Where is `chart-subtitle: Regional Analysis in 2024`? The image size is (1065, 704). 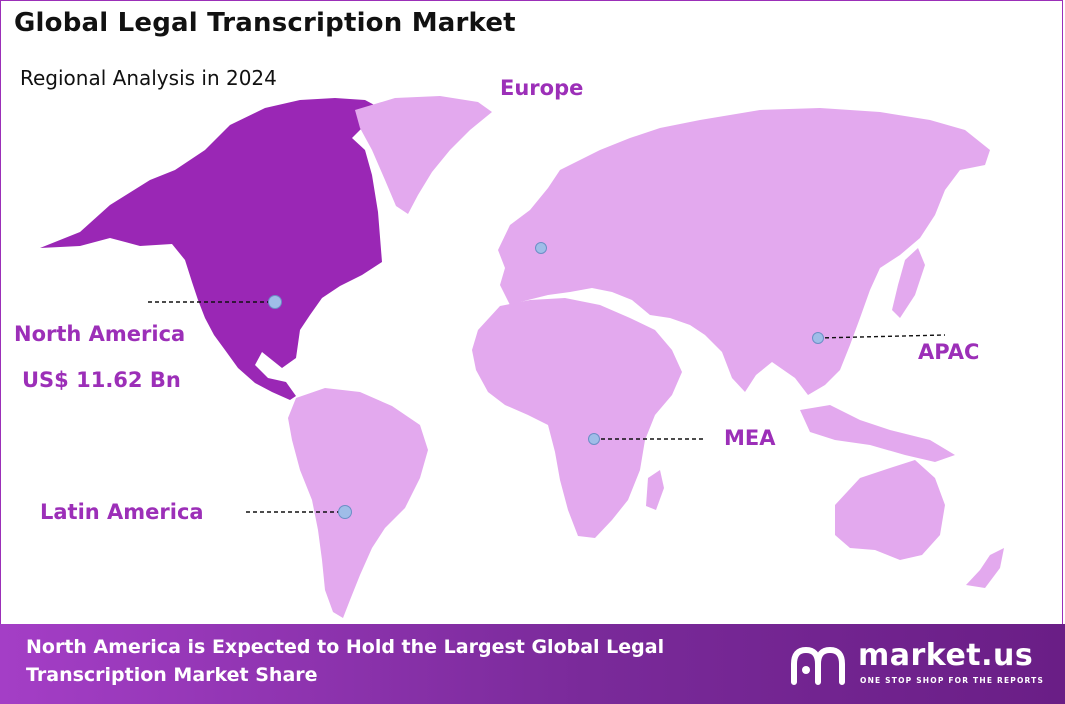 chart-subtitle: Regional Analysis in 2024 is located at coordinates (148, 78).